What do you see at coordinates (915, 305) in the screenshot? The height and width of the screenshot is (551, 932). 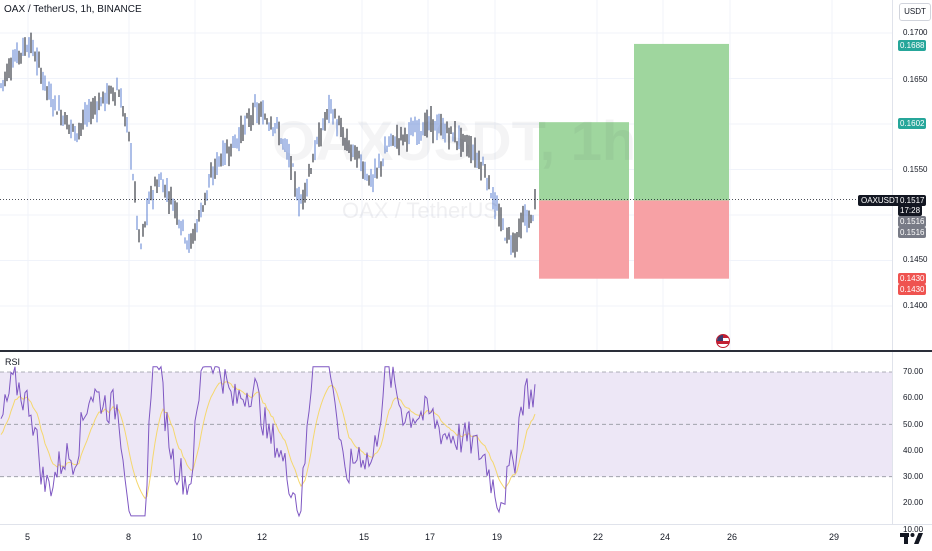 I see `price-tick: 0.1400` at bounding box center [915, 305].